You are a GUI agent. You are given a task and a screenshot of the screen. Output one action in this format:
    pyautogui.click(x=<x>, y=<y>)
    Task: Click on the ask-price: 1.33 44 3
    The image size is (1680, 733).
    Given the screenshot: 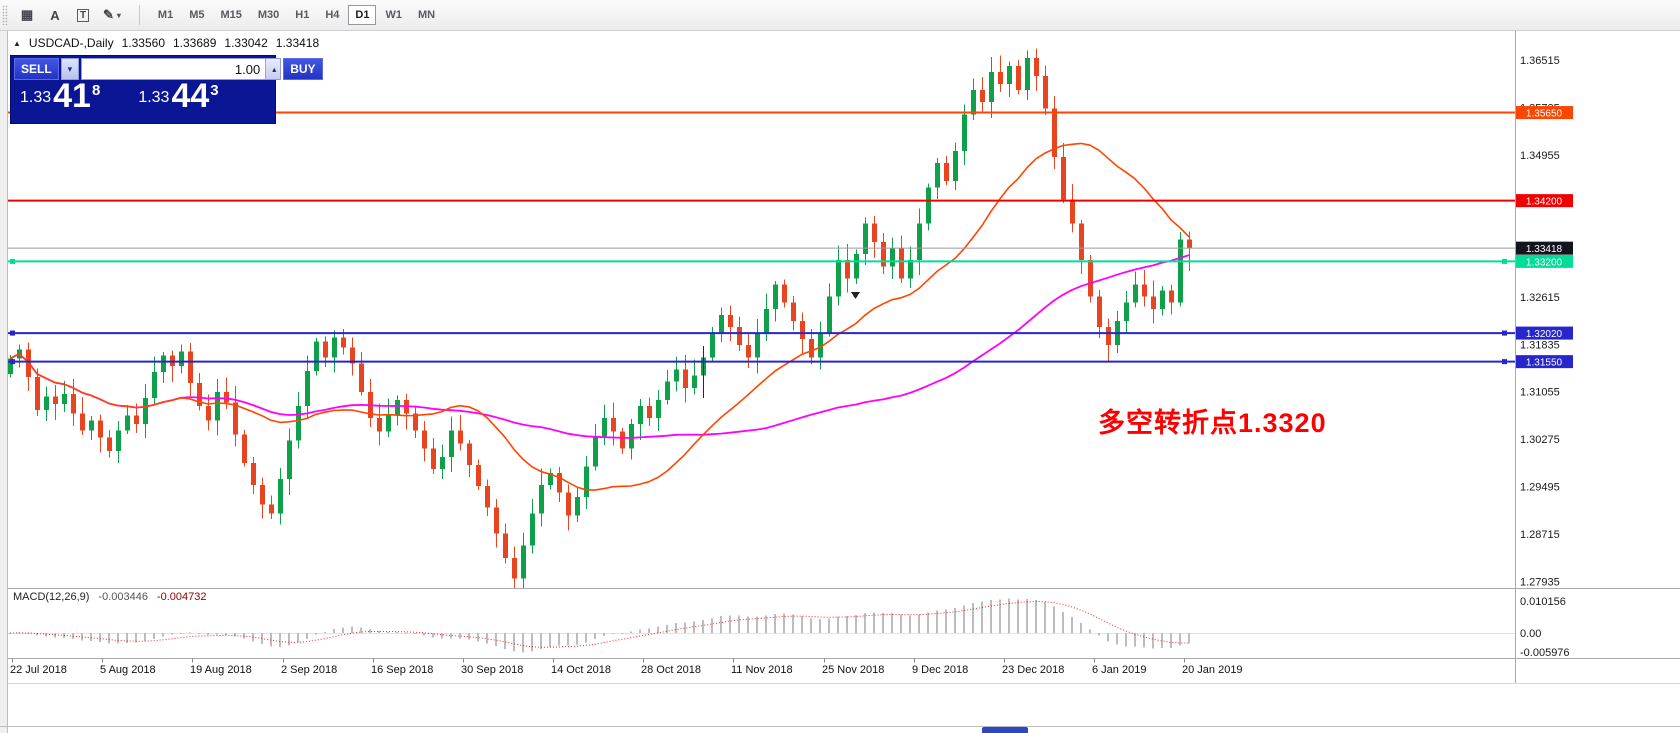 What is the action you would take?
    pyautogui.click(x=175, y=96)
    